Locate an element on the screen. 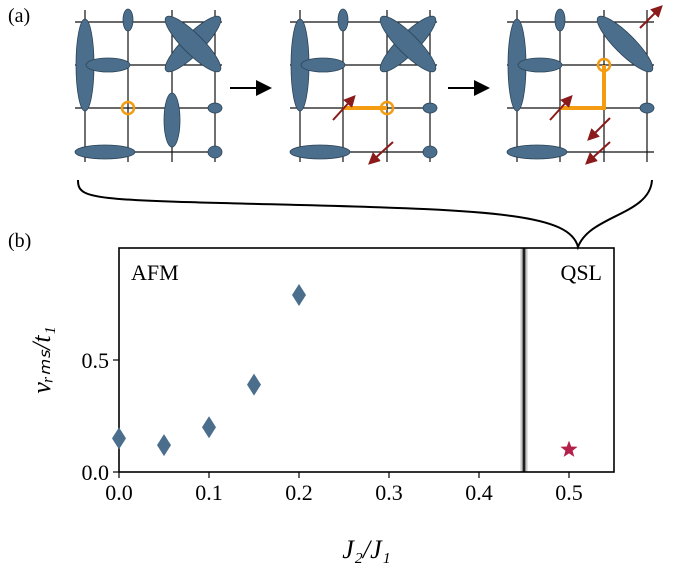  x-tick-label: 0.3 is located at coordinates (389, 492).